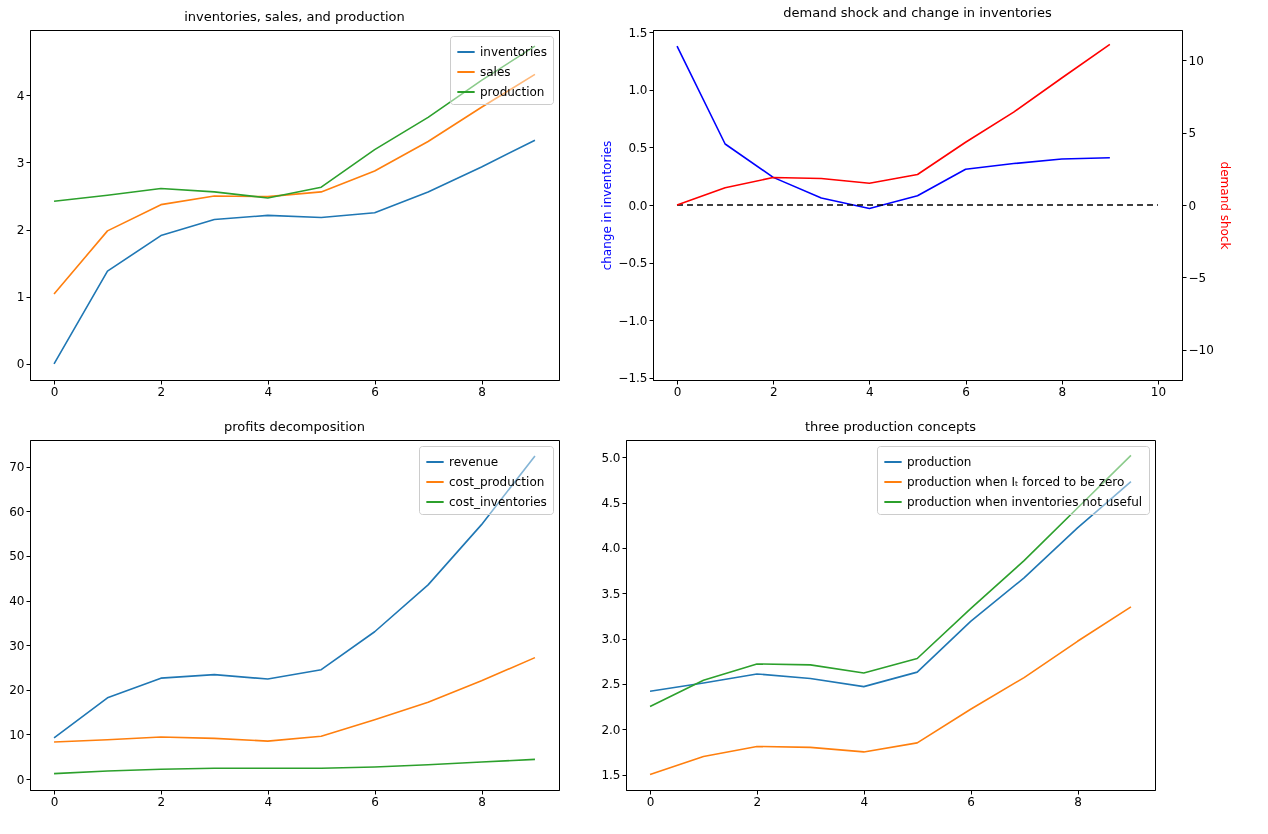 The height and width of the screenshot is (834, 1268). What do you see at coordinates (611, 593) in the screenshot?
I see `y-tick-label: 3.5` at bounding box center [611, 593].